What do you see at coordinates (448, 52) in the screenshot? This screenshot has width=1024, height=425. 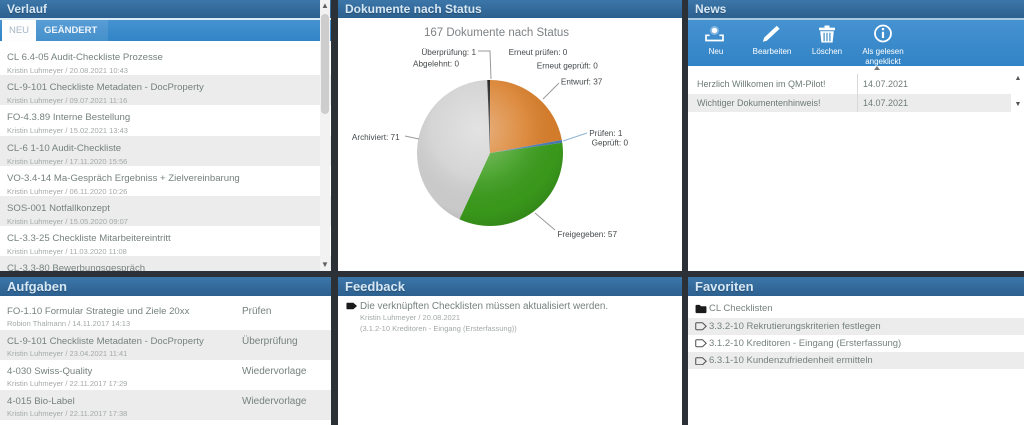 I see `svg-text: Überprüfung: 1` at bounding box center [448, 52].